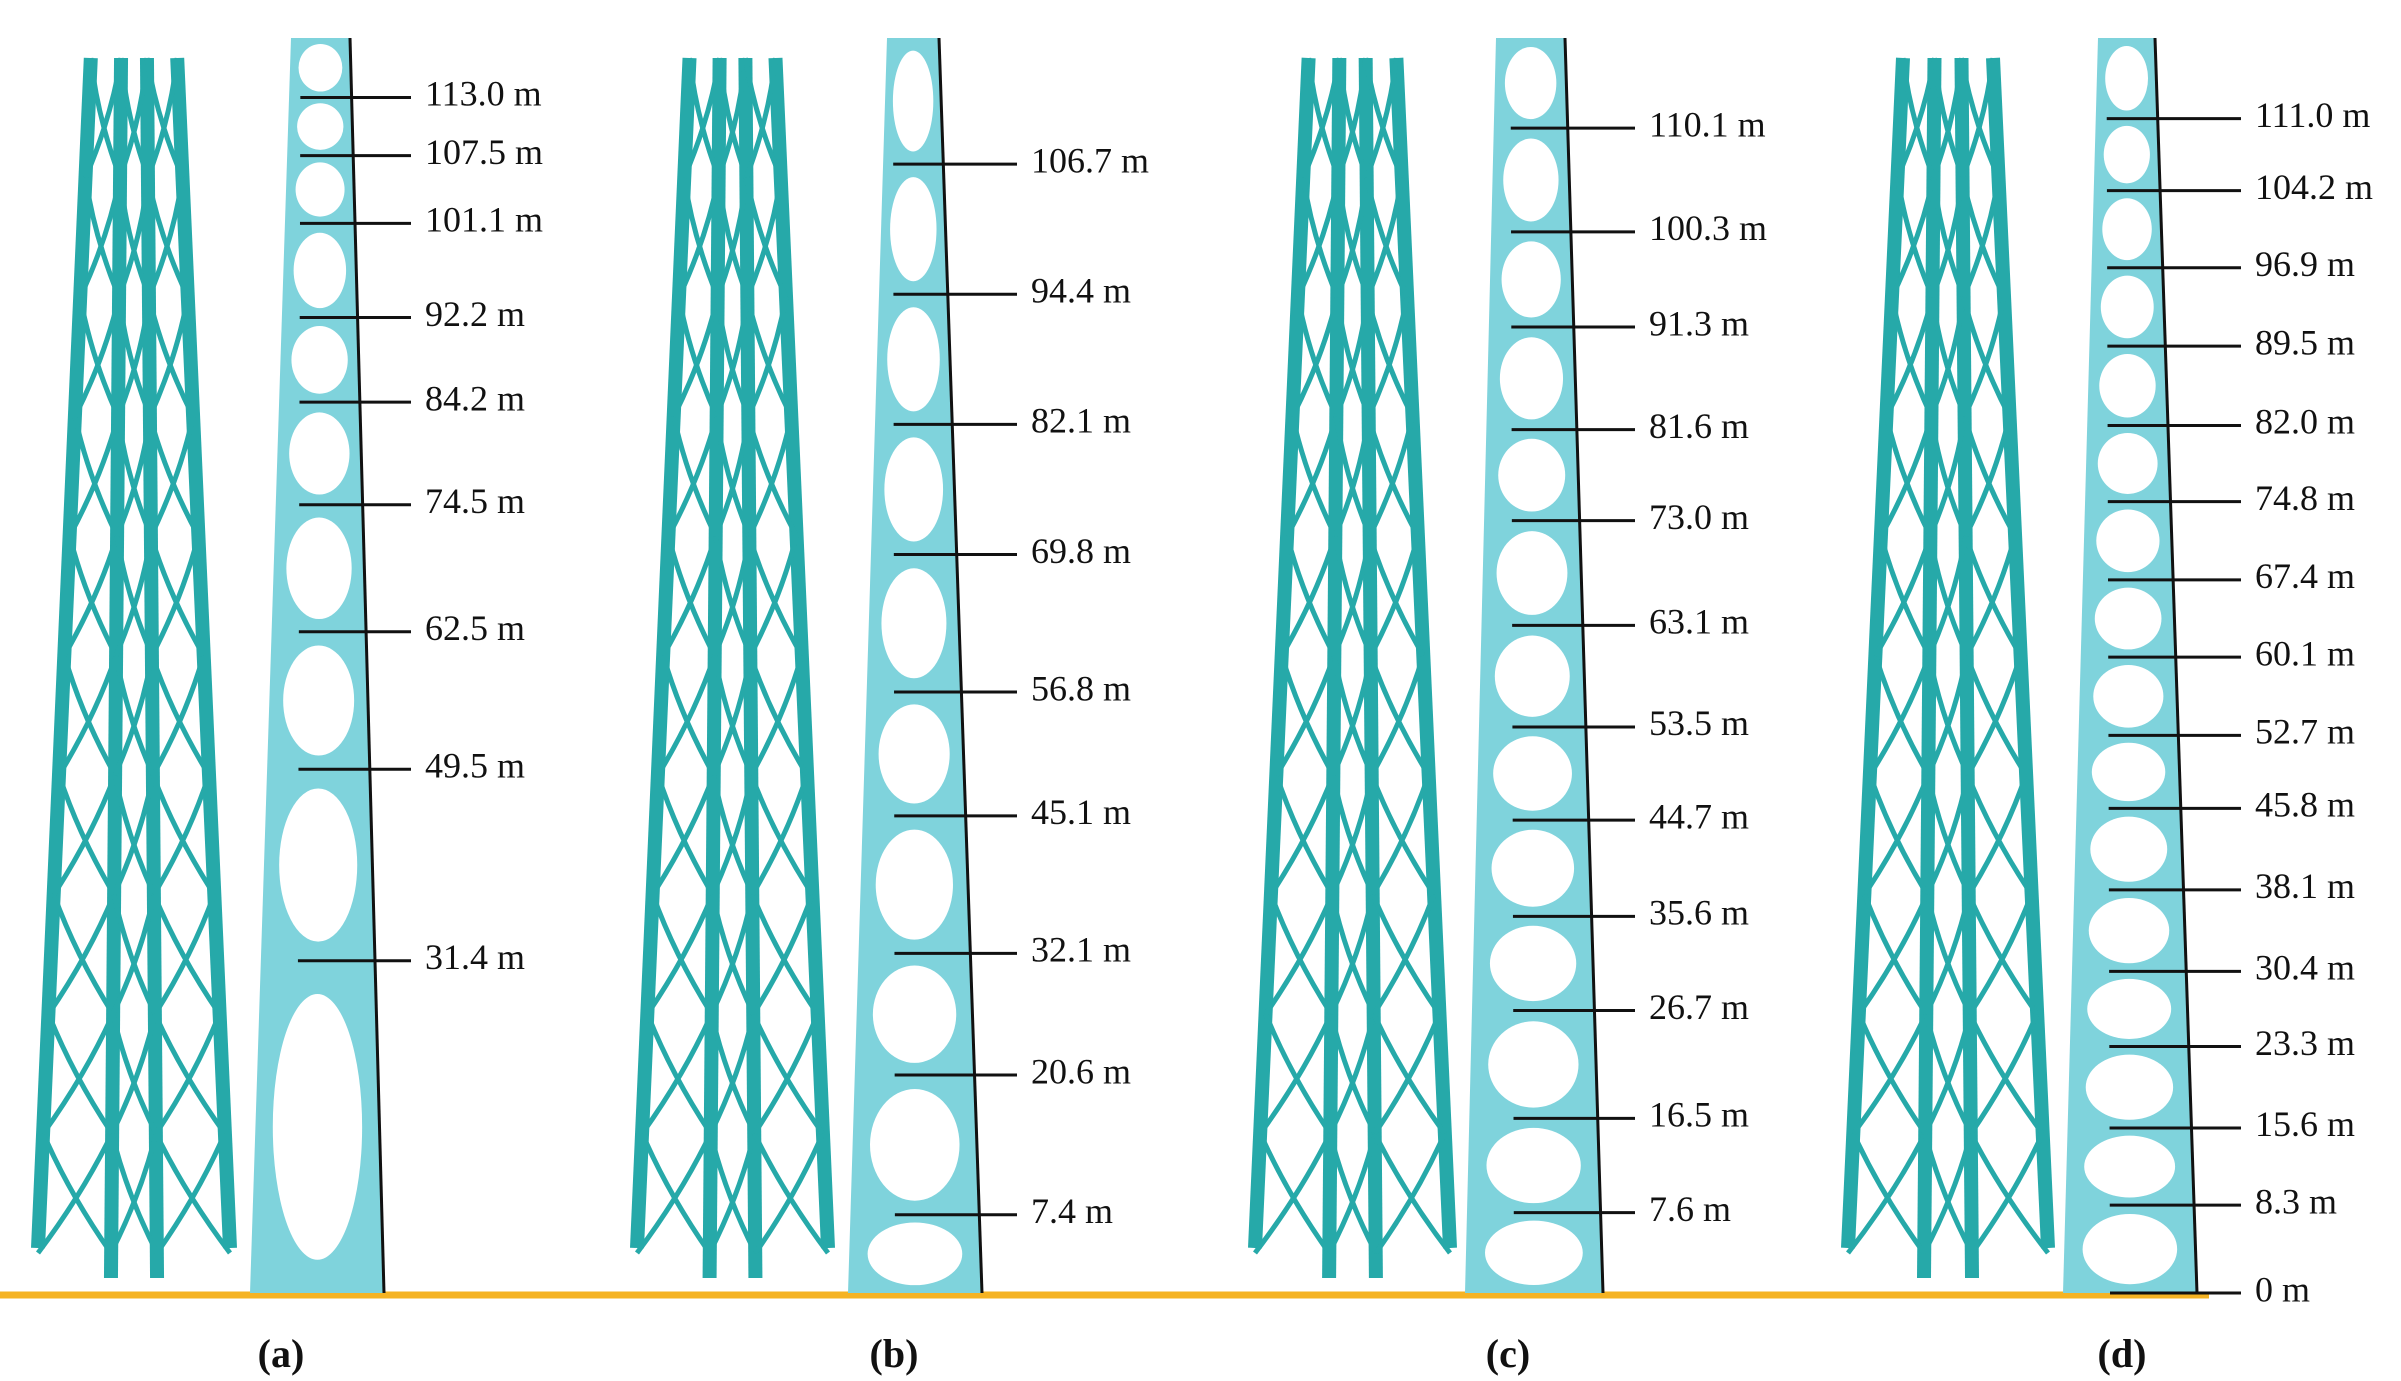 The image size is (2401, 1381). Describe the element at coordinates (2314, 187) in the screenshot. I see `level-label: 104.2 m` at that location.